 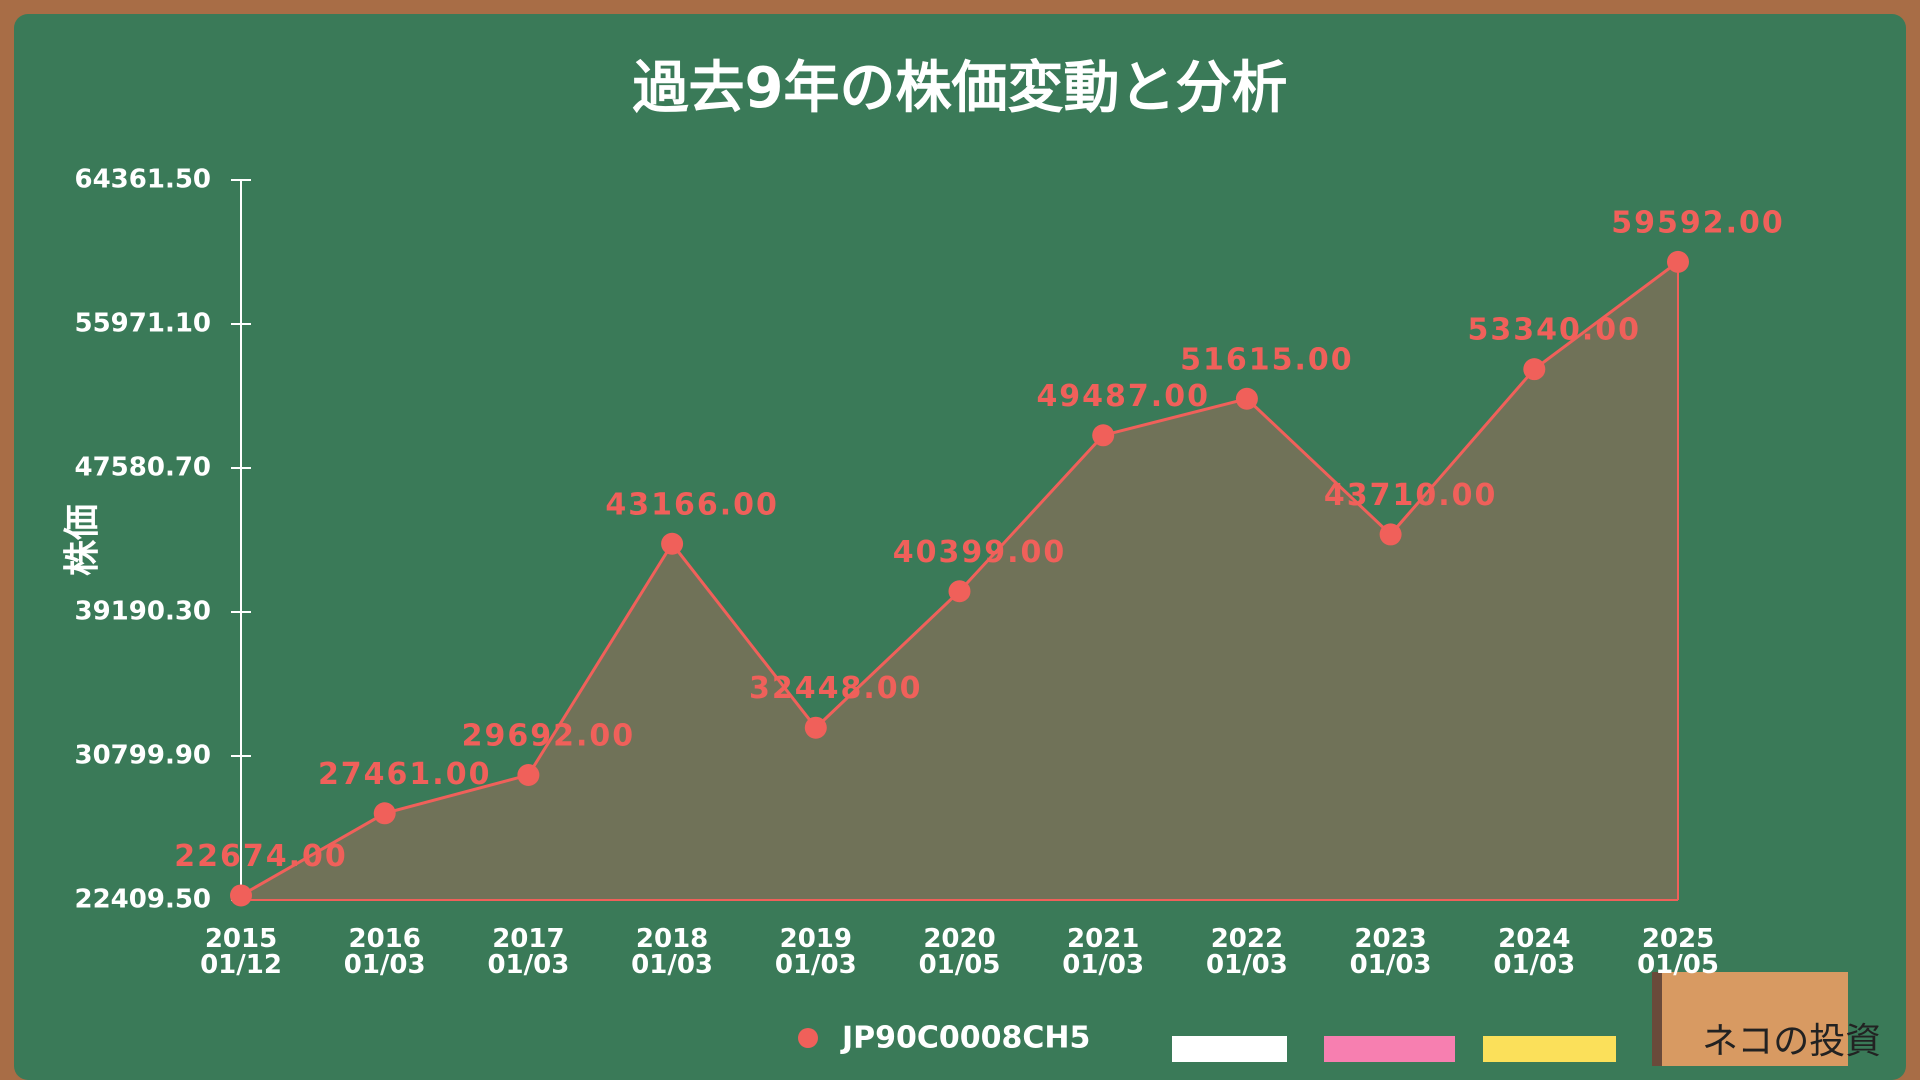 What do you see at coordinates (82, 540) in the screenshot?
I see `y-axis-title: 株価` at bounding box center [82, 540].